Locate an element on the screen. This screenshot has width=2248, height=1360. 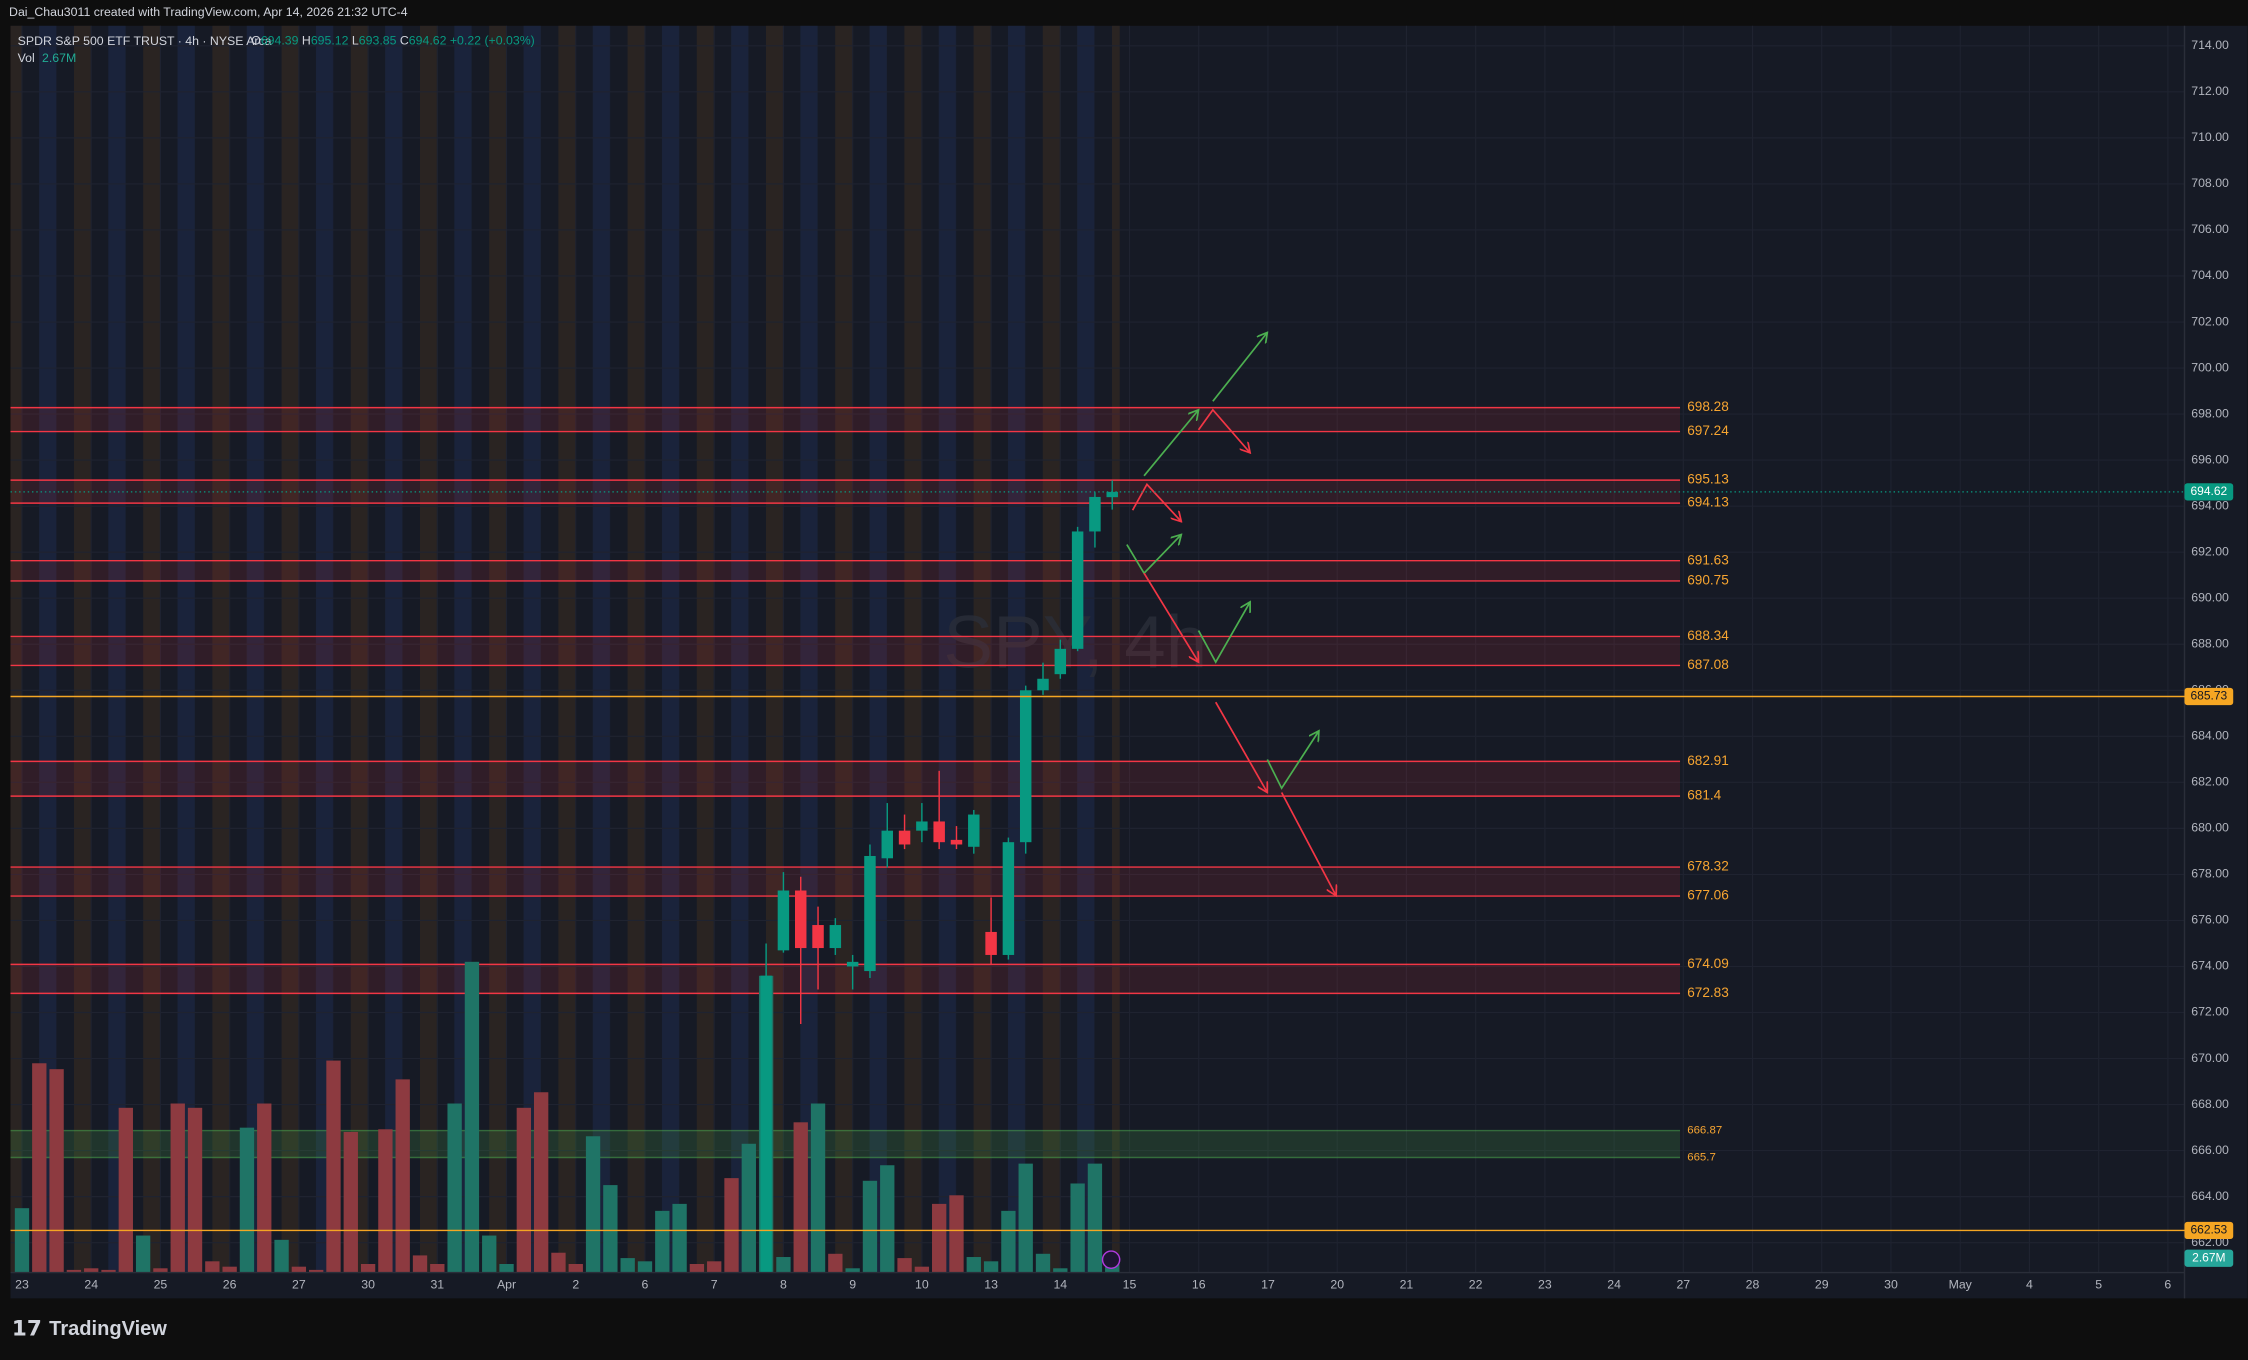
y-tick-label: 680.00 is located at coordinates (2210, 828).